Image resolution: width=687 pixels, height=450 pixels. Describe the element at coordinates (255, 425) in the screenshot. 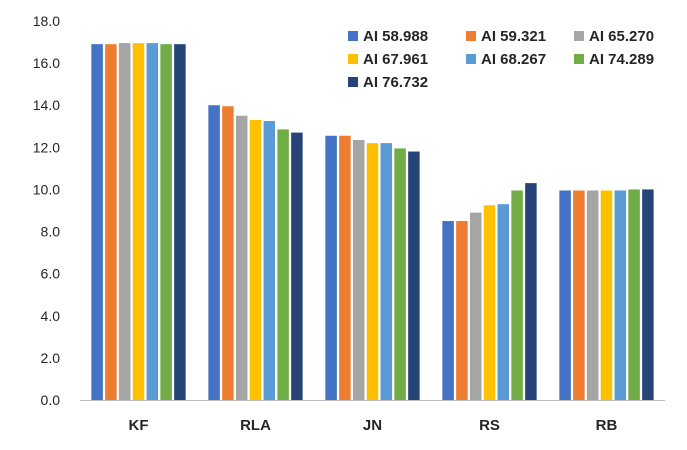

I see `x-tick-label-rla: RLA` at that location.